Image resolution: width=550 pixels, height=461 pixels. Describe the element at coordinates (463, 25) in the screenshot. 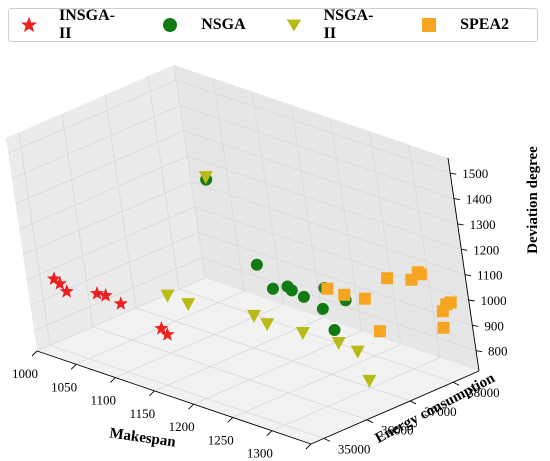

I see `legend-item-spea2: SPEA2` at that location.